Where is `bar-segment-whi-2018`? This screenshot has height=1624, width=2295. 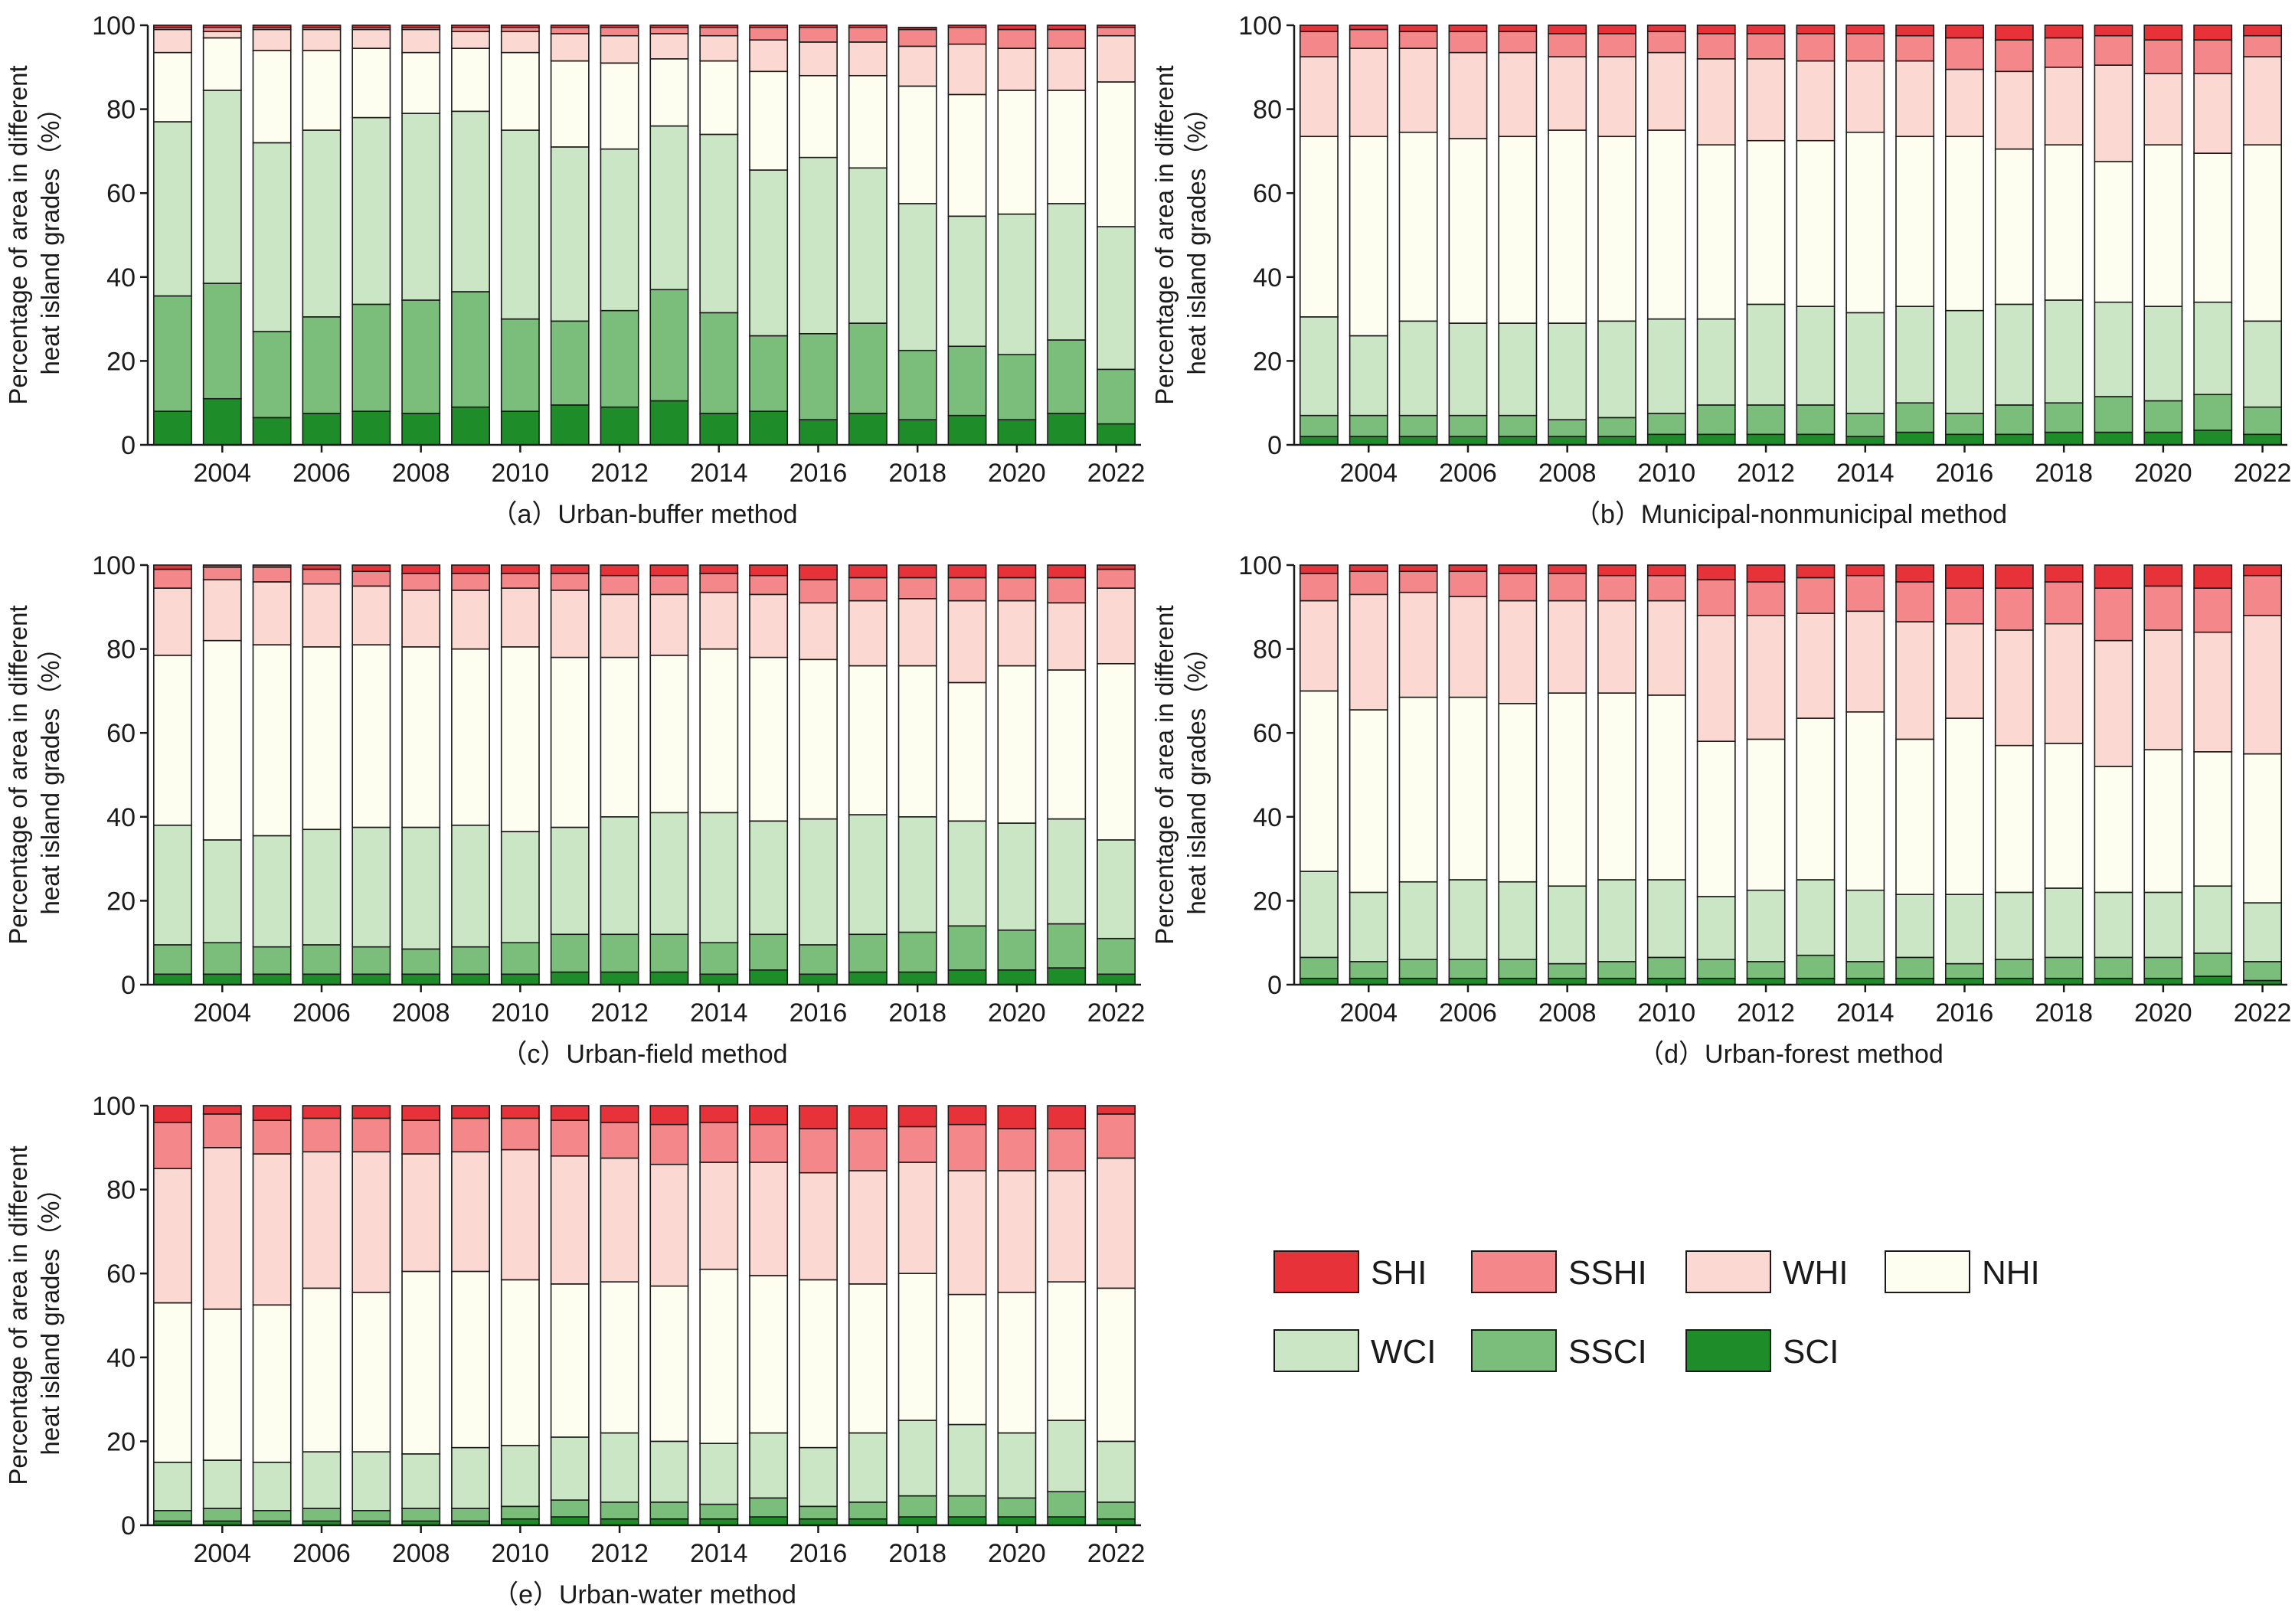 bar-segment-whi-2018 is located at coordinates (2064, 683).